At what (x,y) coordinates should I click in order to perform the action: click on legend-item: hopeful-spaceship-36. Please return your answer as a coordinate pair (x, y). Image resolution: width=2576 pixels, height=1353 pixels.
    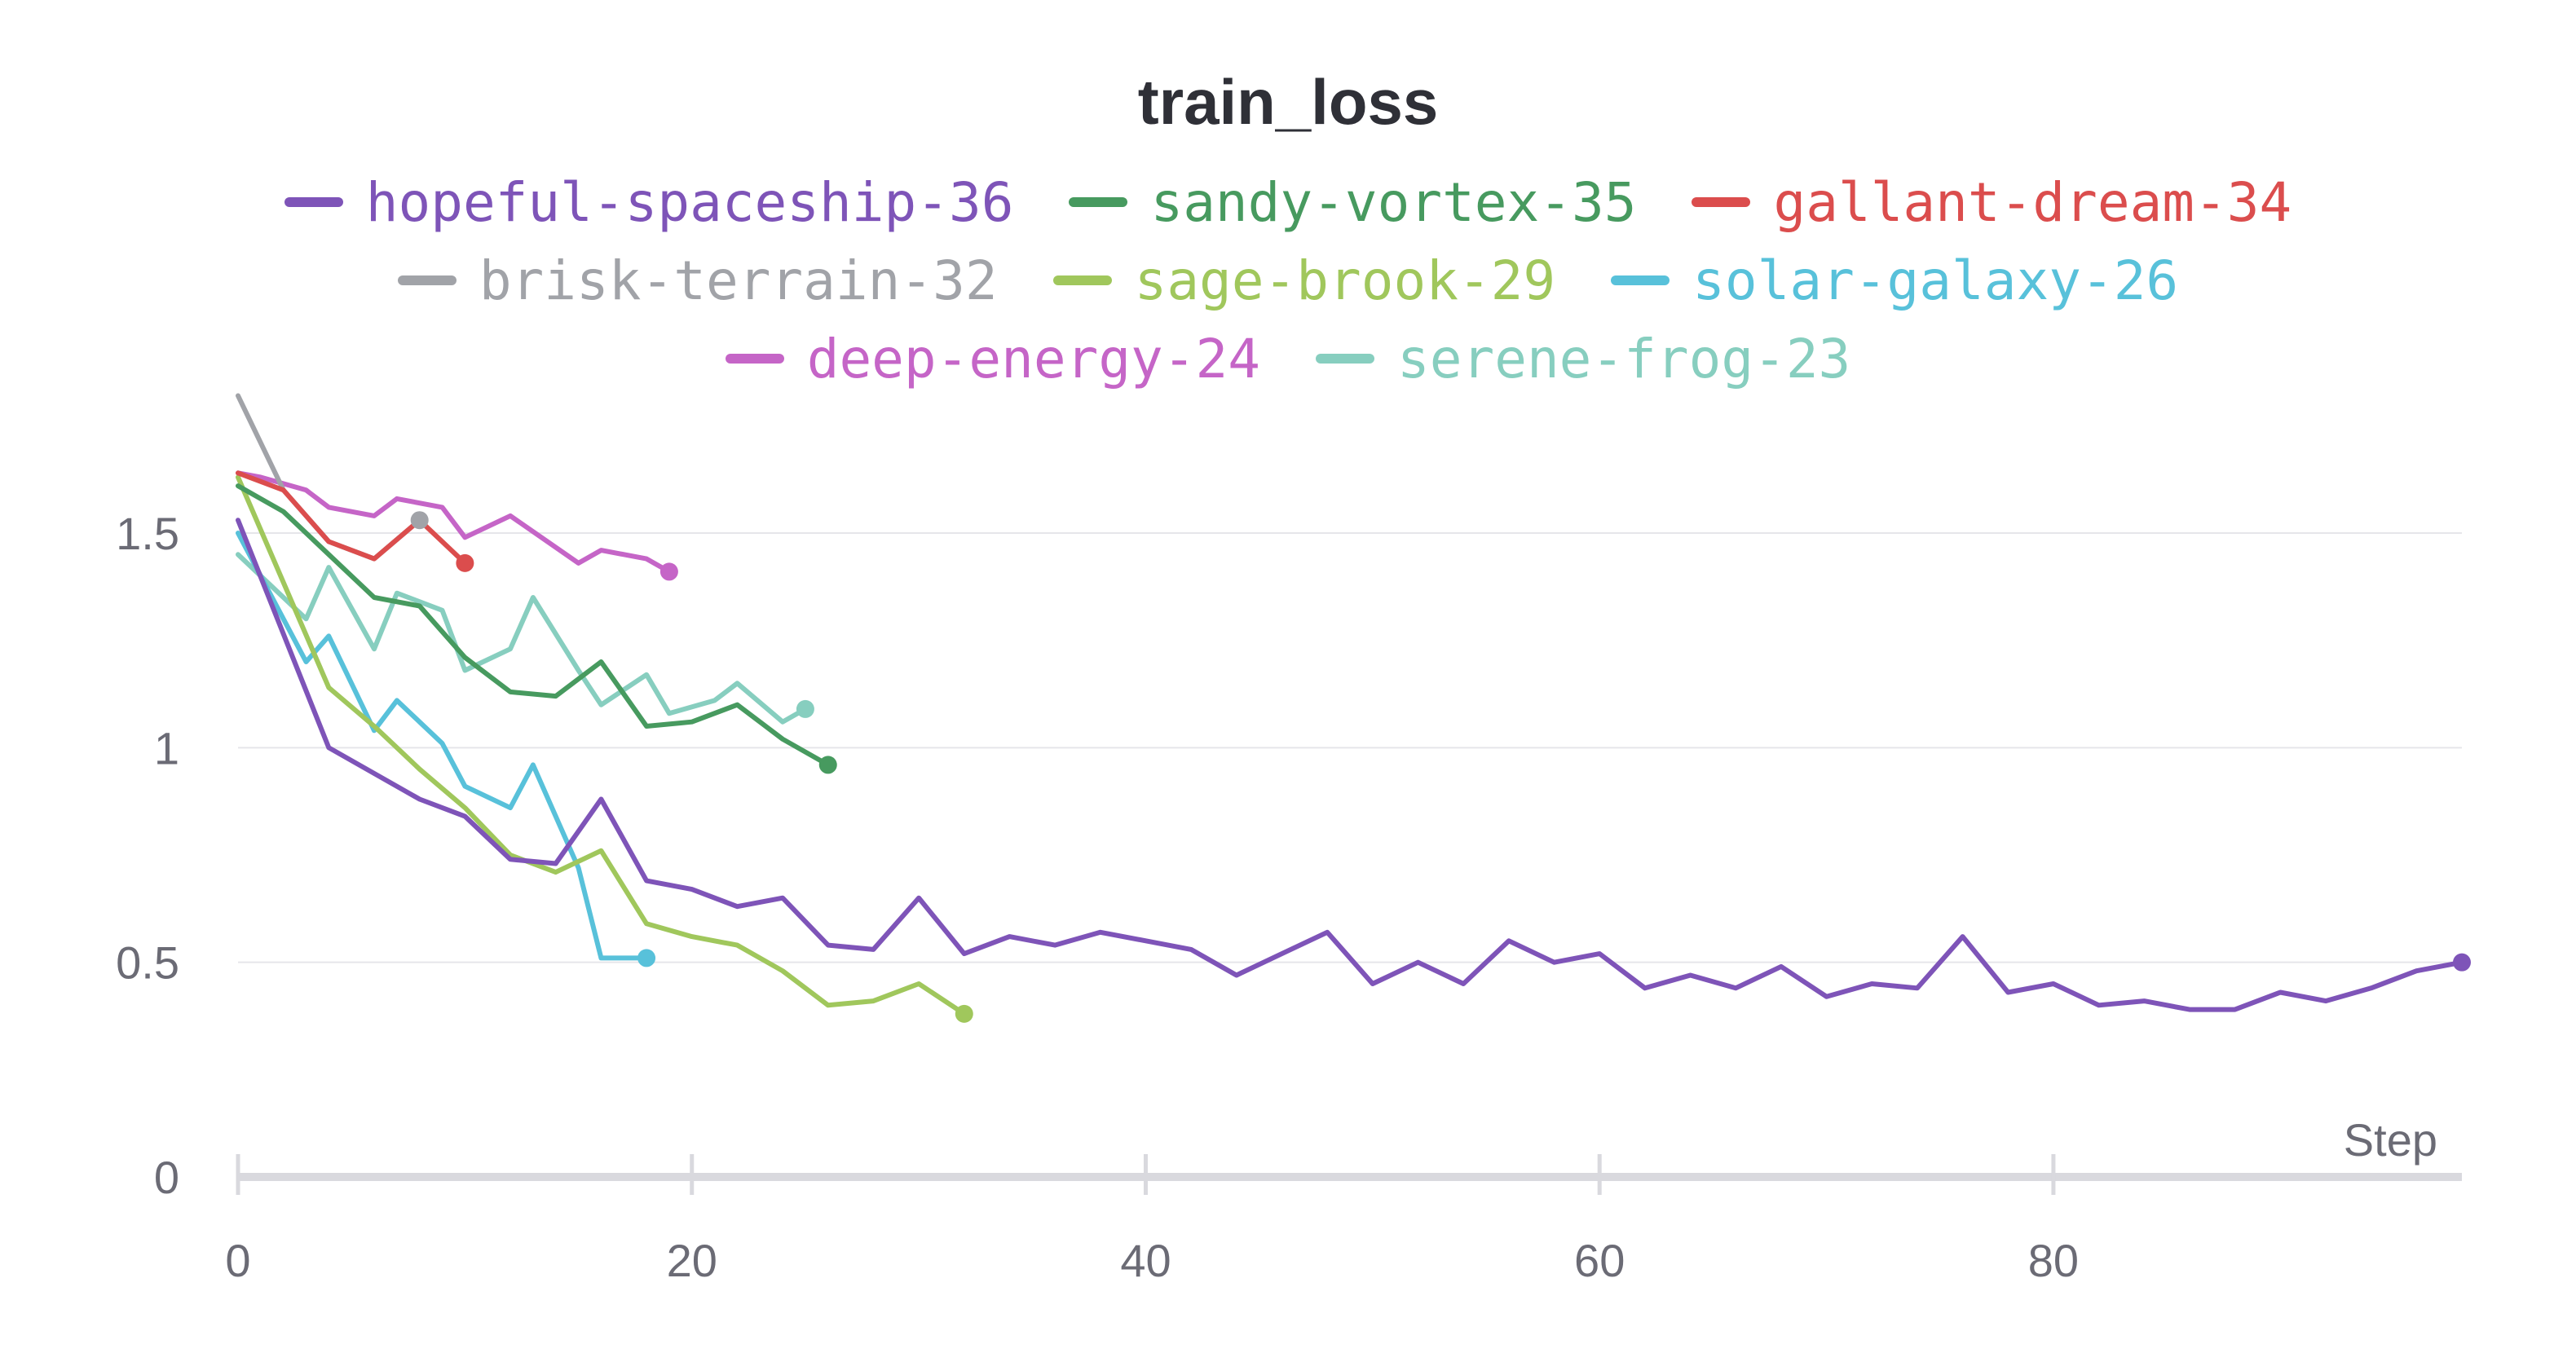
    Looking at the image, I should click on (649, 202).